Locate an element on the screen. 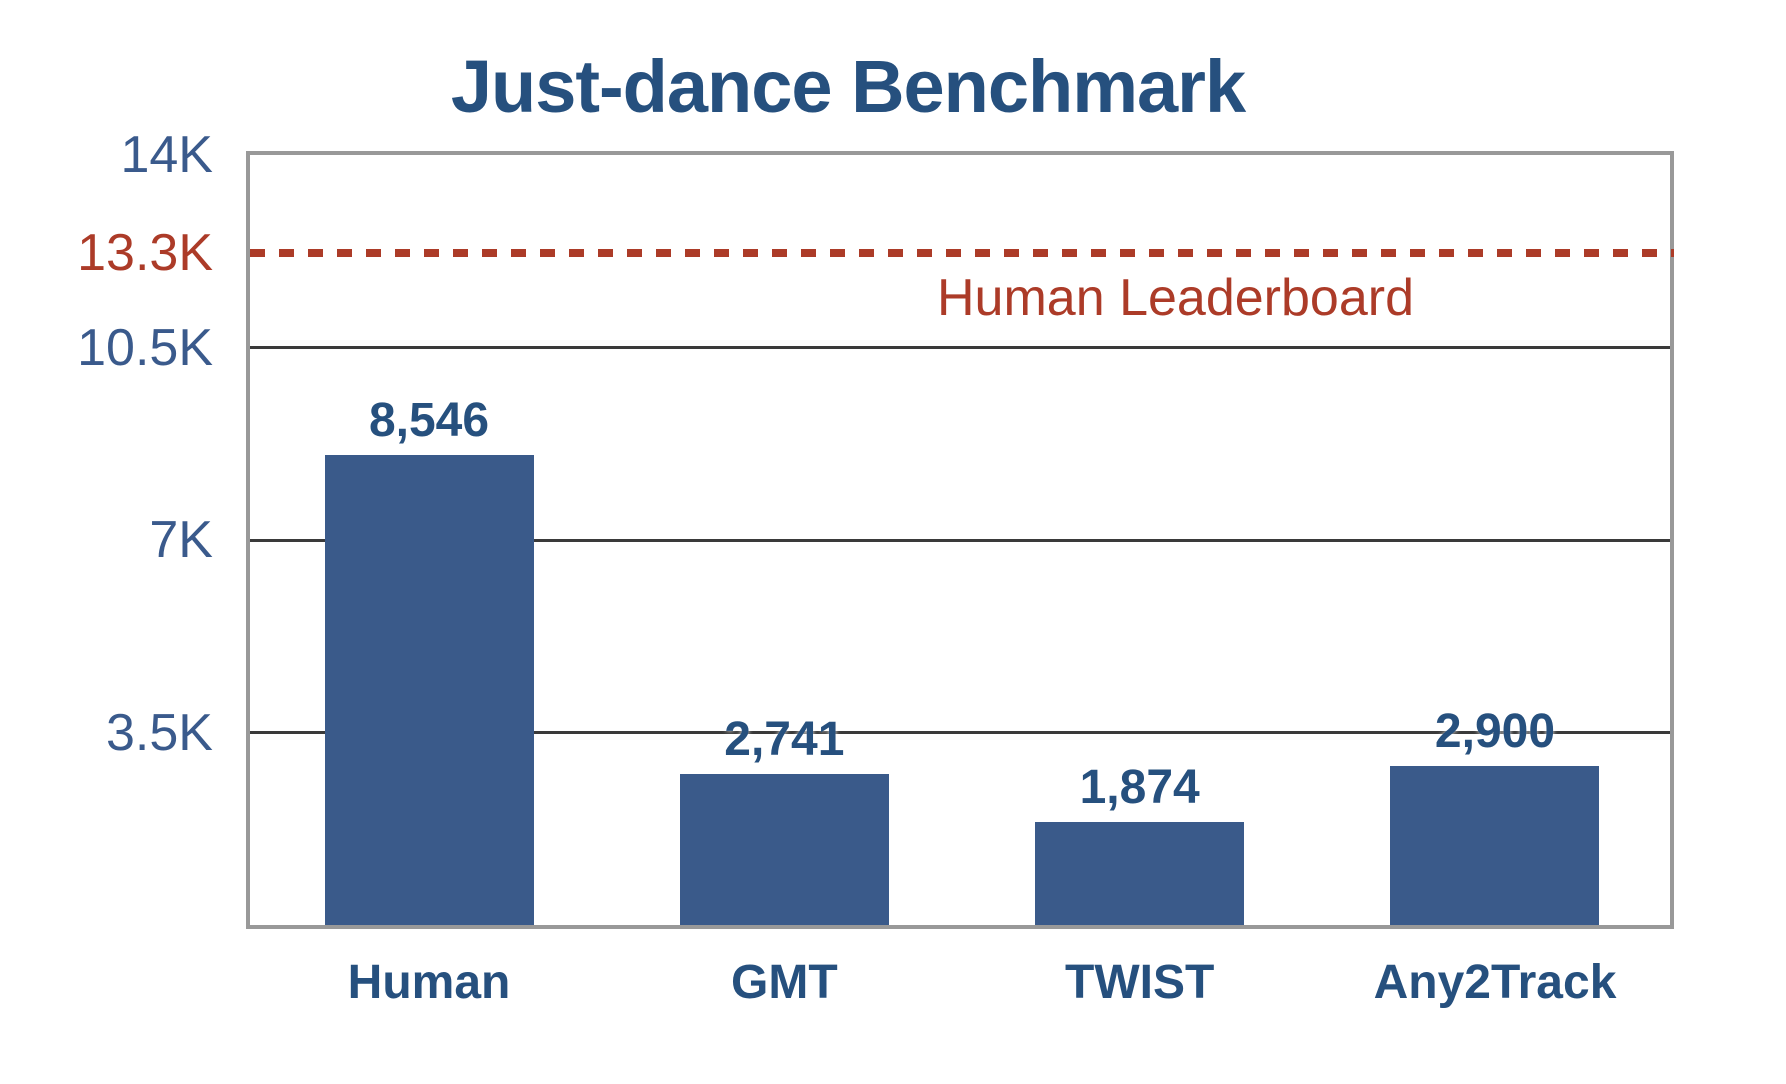 The height and width of the screenshot is (1084, 1786). x-tick-GMT: GMT is located at coordinates (784, 982).